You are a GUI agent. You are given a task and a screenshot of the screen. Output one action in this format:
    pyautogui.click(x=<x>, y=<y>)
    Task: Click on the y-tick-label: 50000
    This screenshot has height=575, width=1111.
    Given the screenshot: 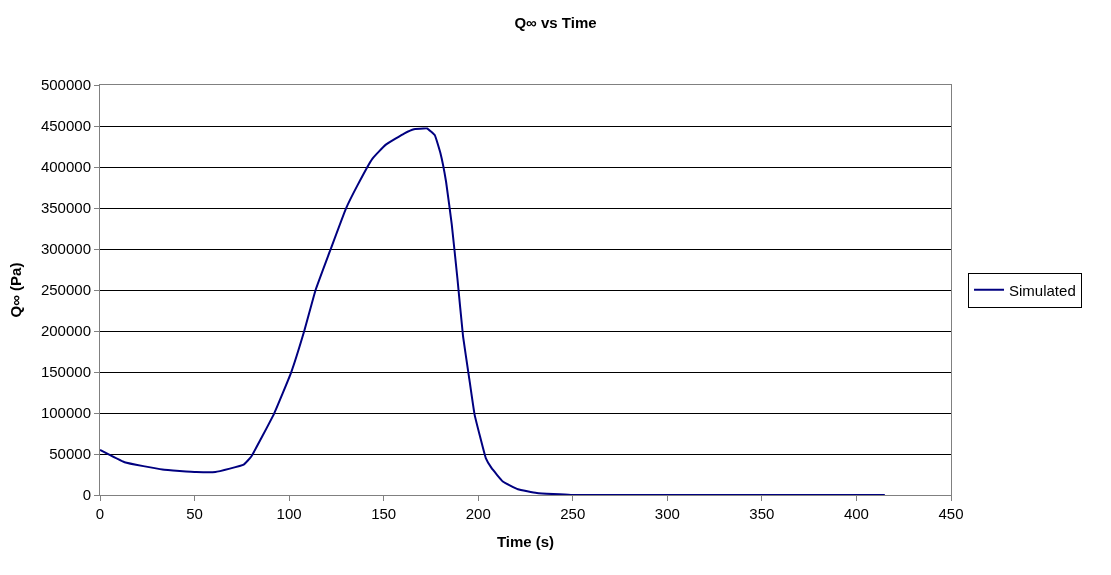 What is the action you would take?
    pyautogui.click(x=70, y=454)
    